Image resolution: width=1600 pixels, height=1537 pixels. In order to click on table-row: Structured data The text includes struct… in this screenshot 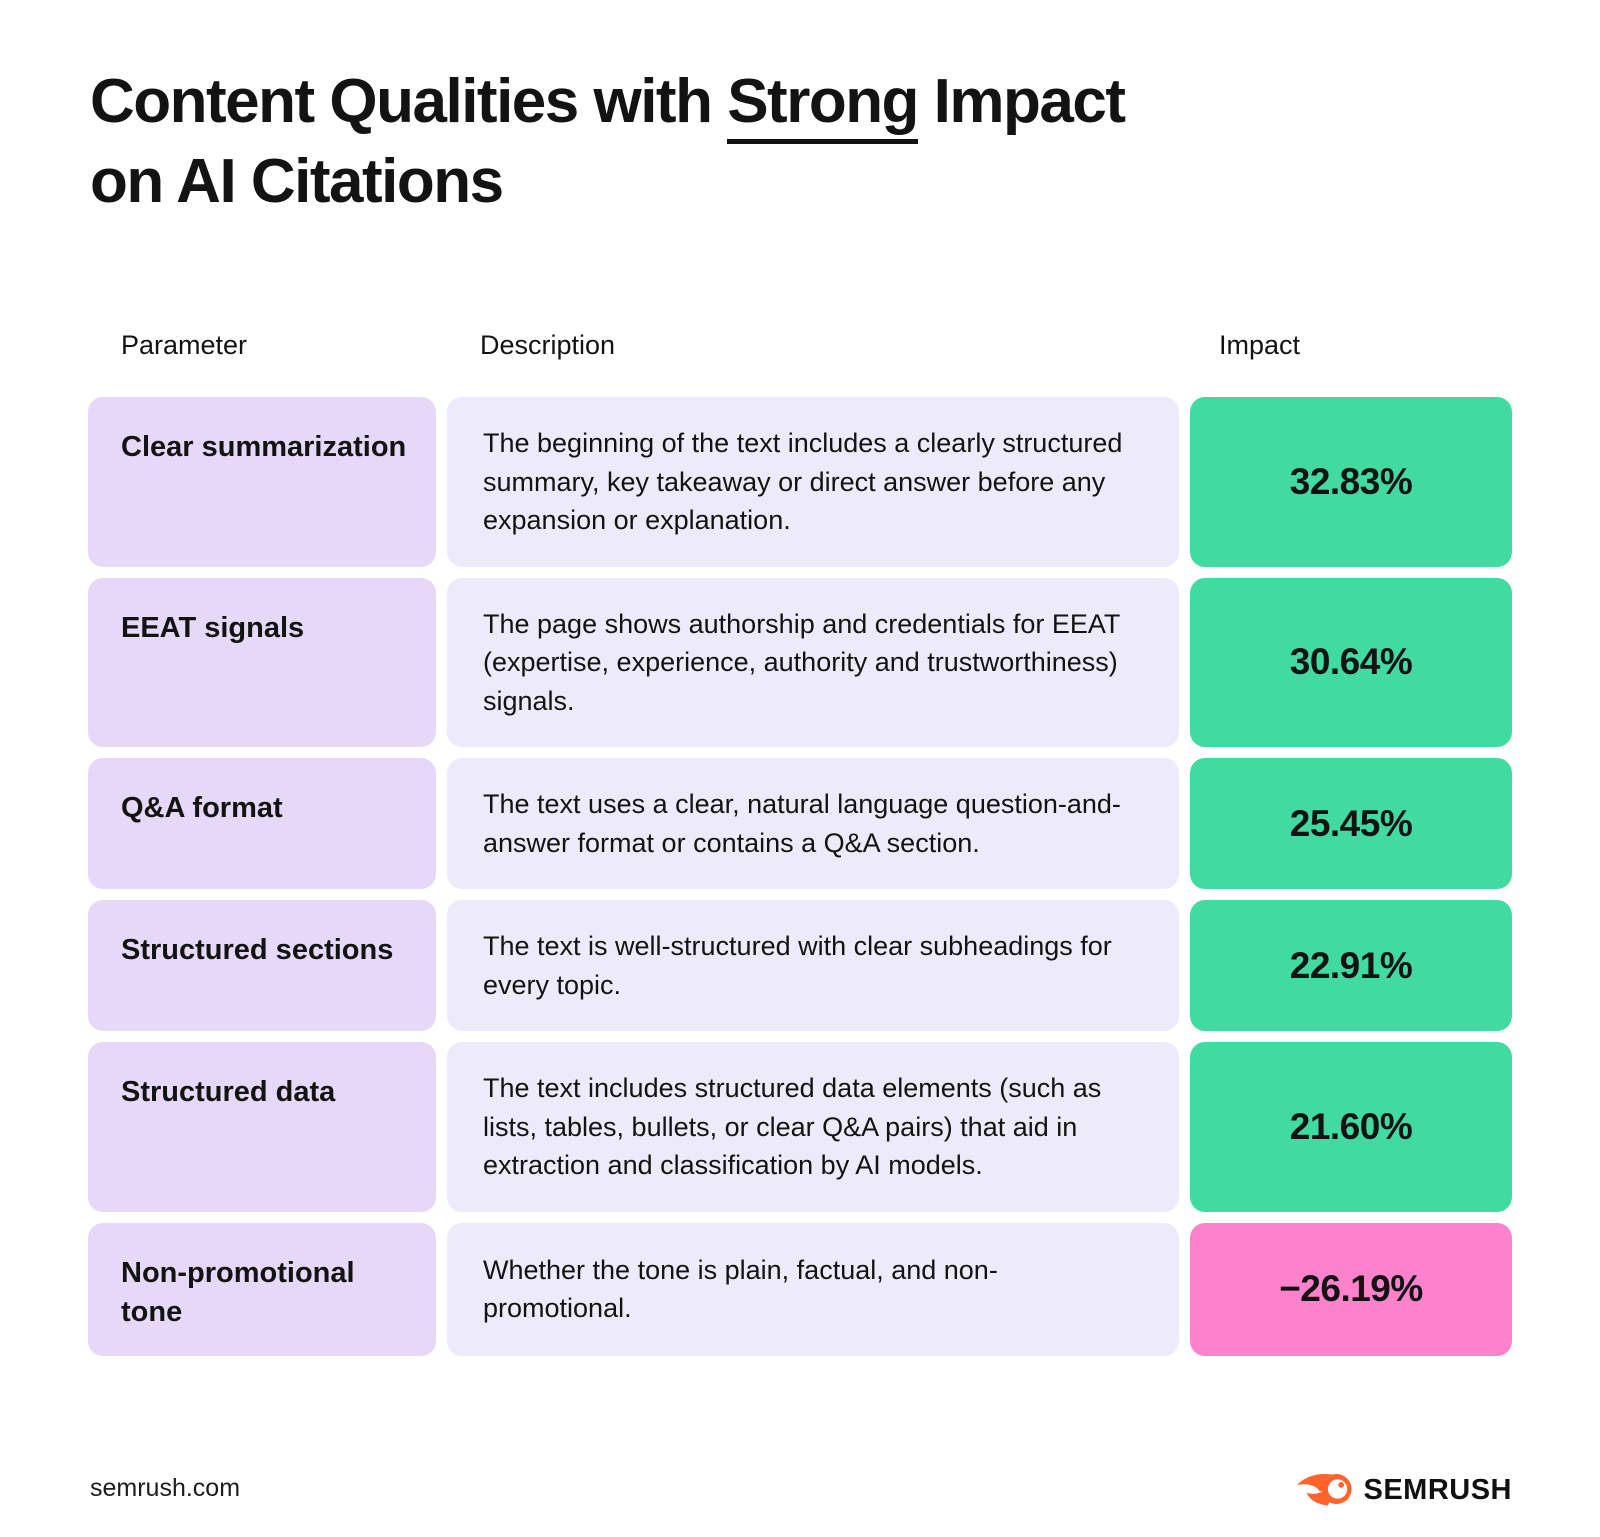, I will do `click(800, 1127)`.